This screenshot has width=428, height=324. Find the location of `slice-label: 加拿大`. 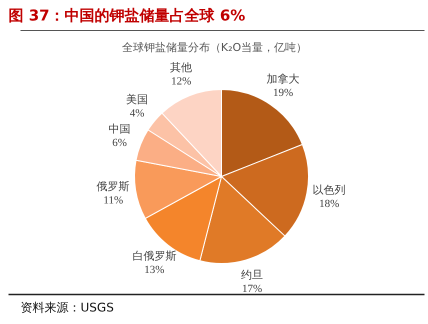

slice-label: 加拿大 is located at coordinates (283, 79).